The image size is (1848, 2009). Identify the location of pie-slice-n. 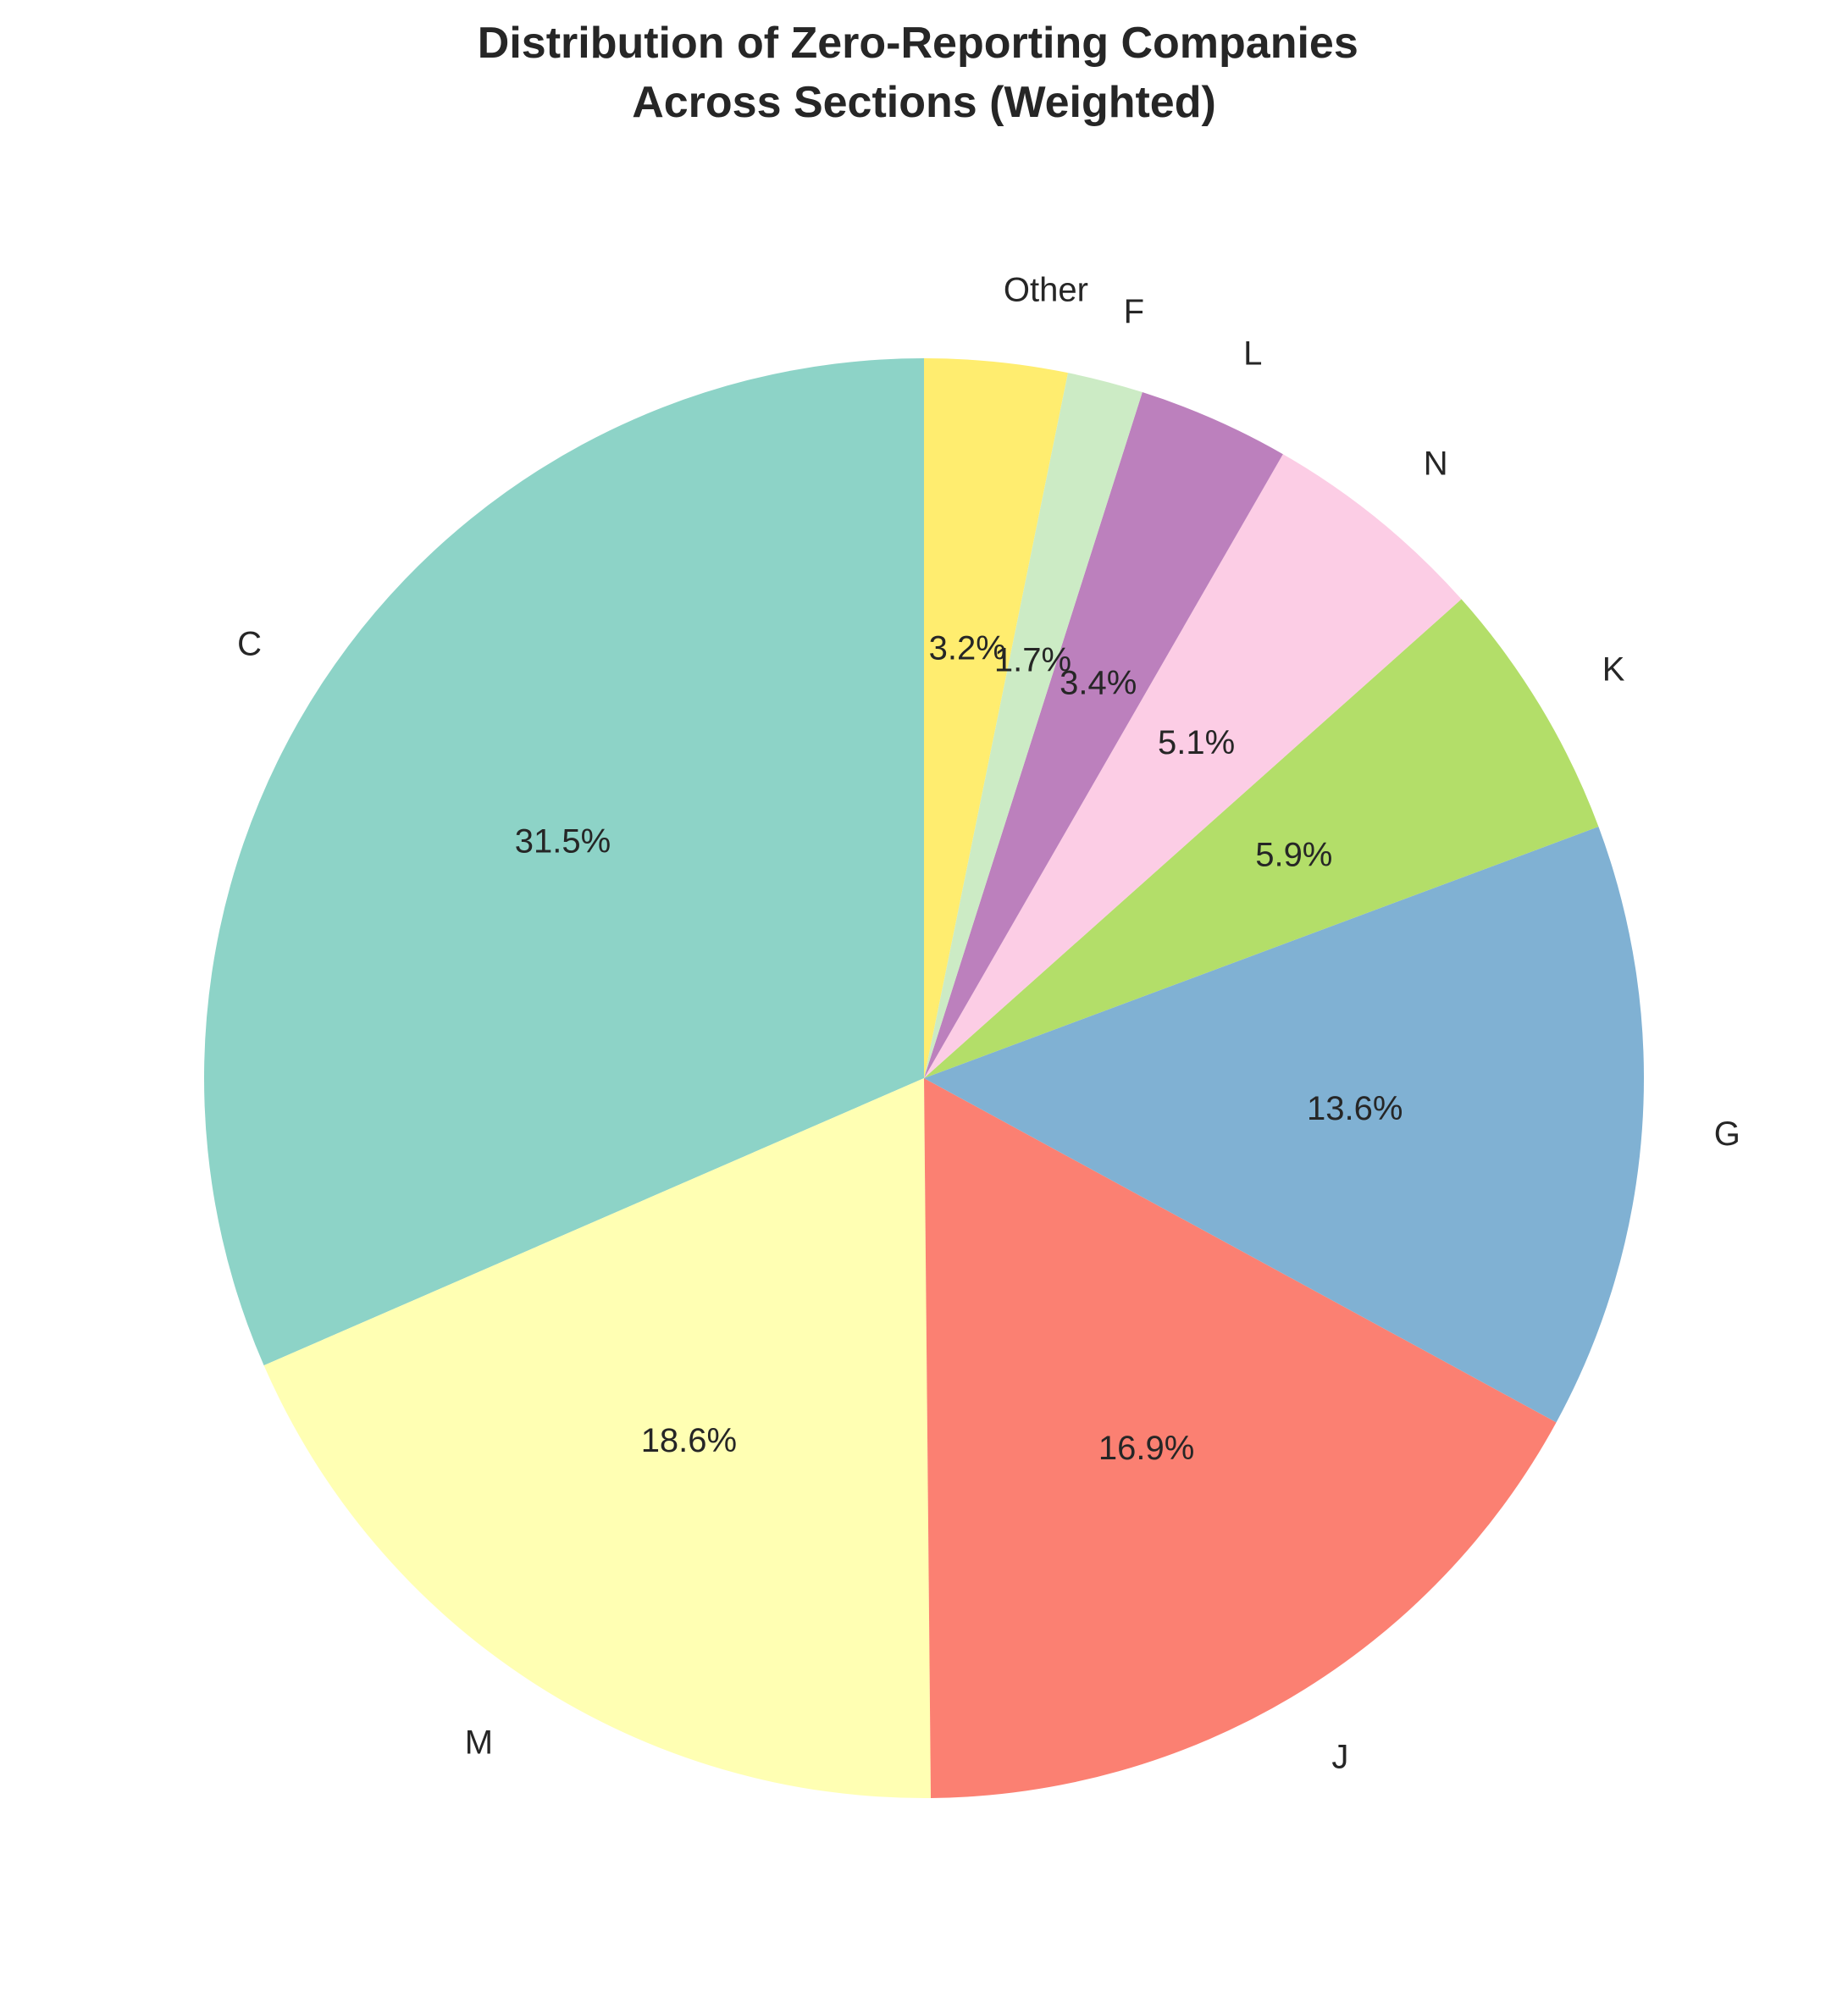
(1193, 766).